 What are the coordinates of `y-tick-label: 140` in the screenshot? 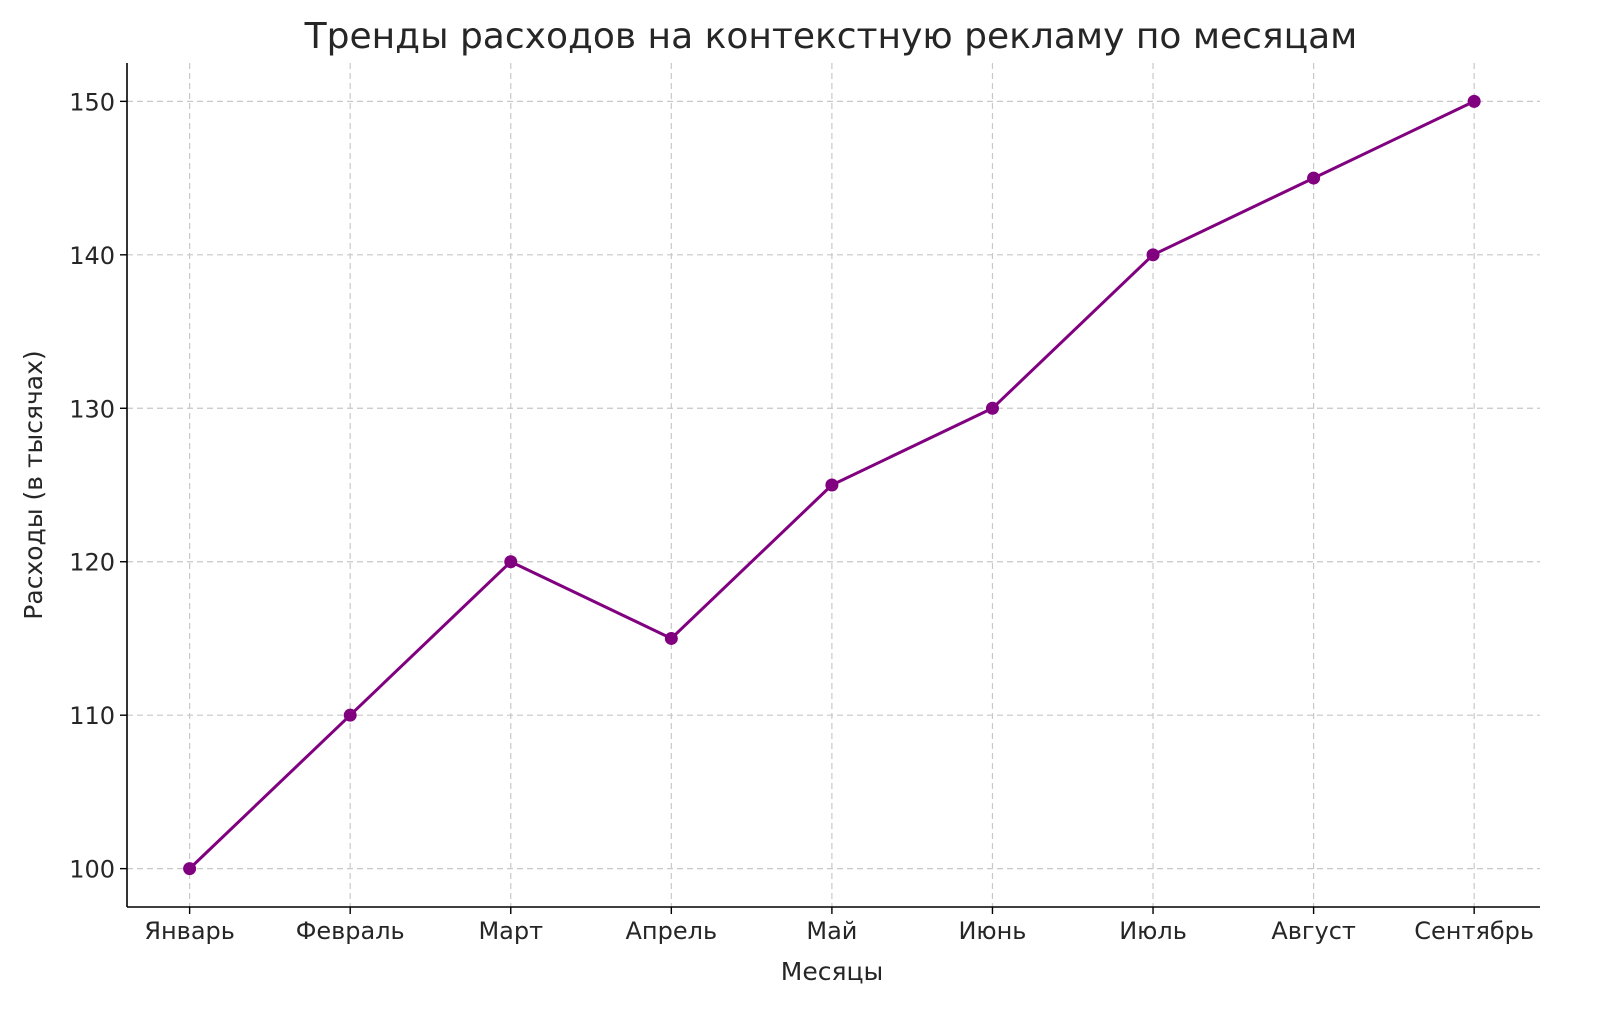 It's located at (92, 256).